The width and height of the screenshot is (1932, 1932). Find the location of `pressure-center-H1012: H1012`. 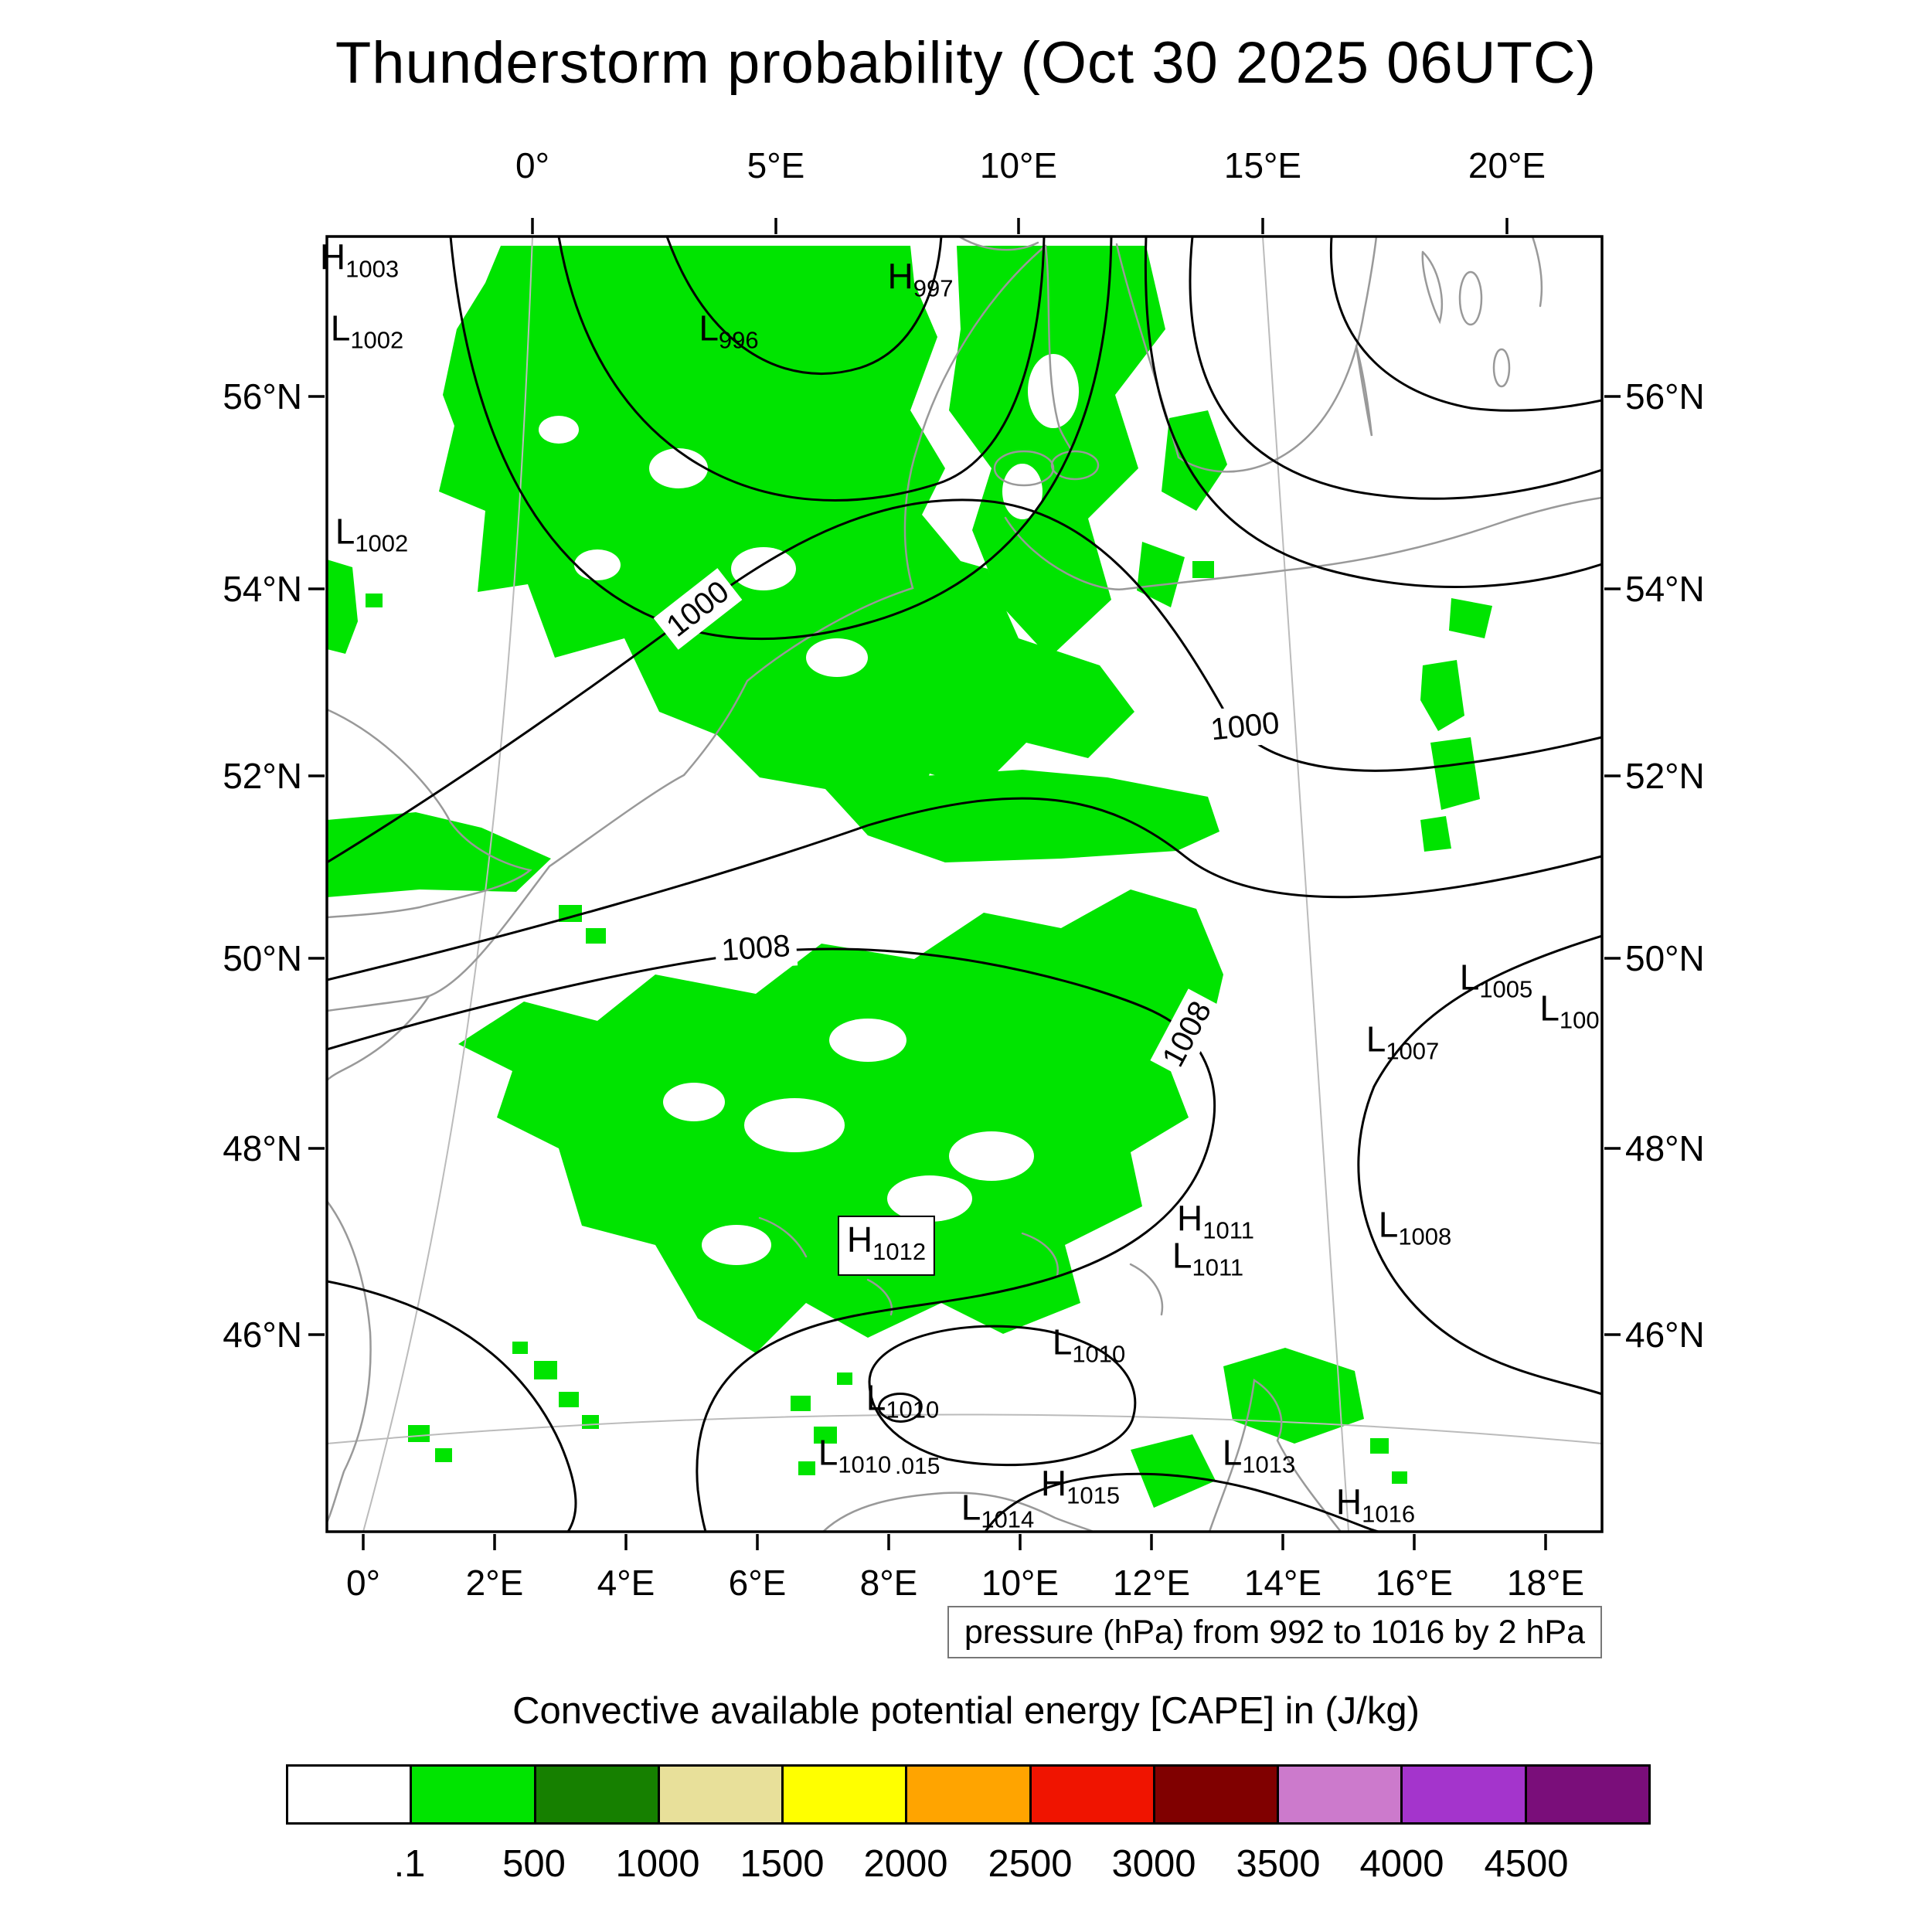

pressure-center-H1012: H1012 is located at coordinates (886, 1246).